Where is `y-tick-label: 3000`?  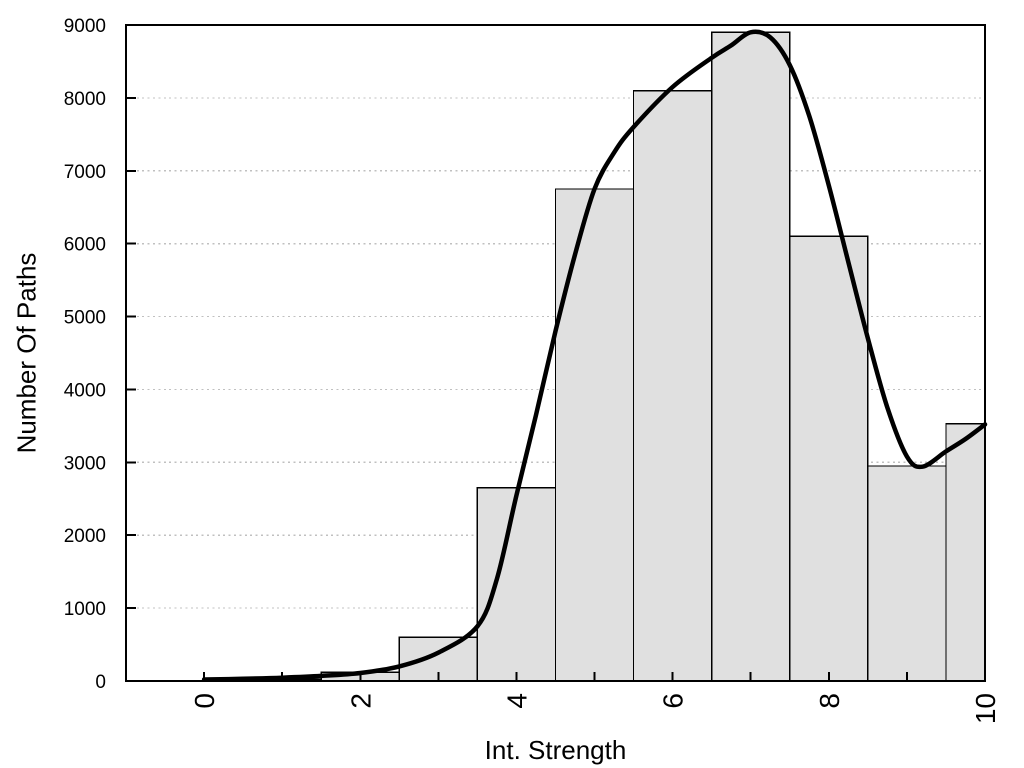 y-tick-label: 3000 is located at coordinates (85, 463).